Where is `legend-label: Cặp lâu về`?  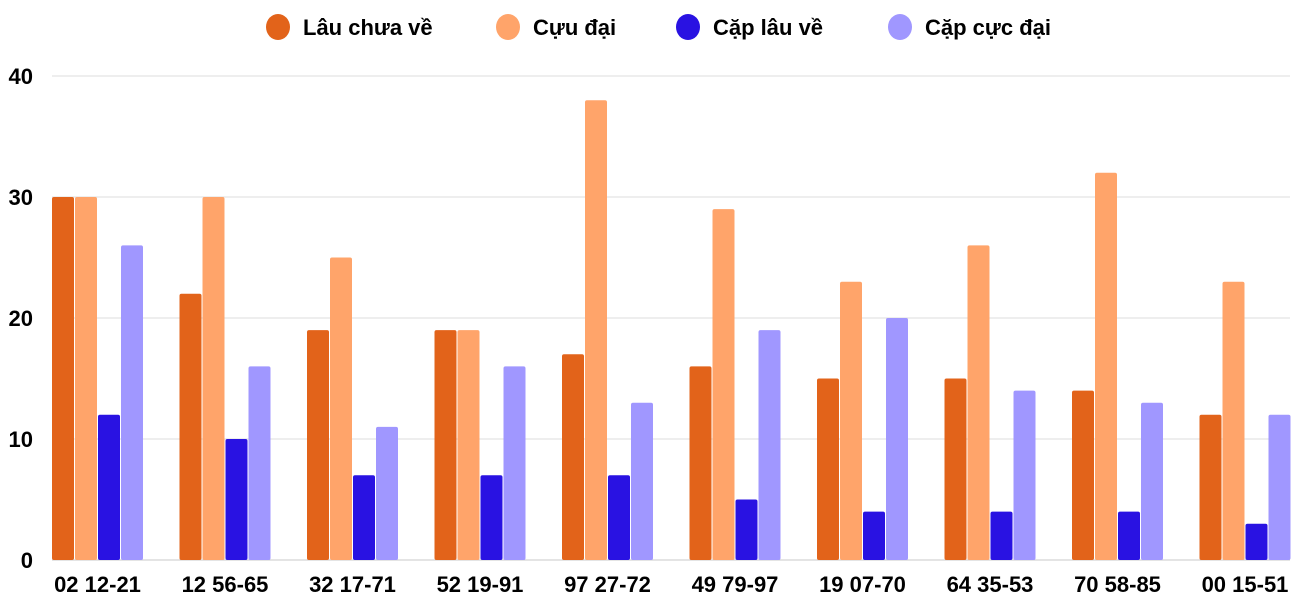 legend-label: Cặp lâu về is located at coordinates (768, 27).